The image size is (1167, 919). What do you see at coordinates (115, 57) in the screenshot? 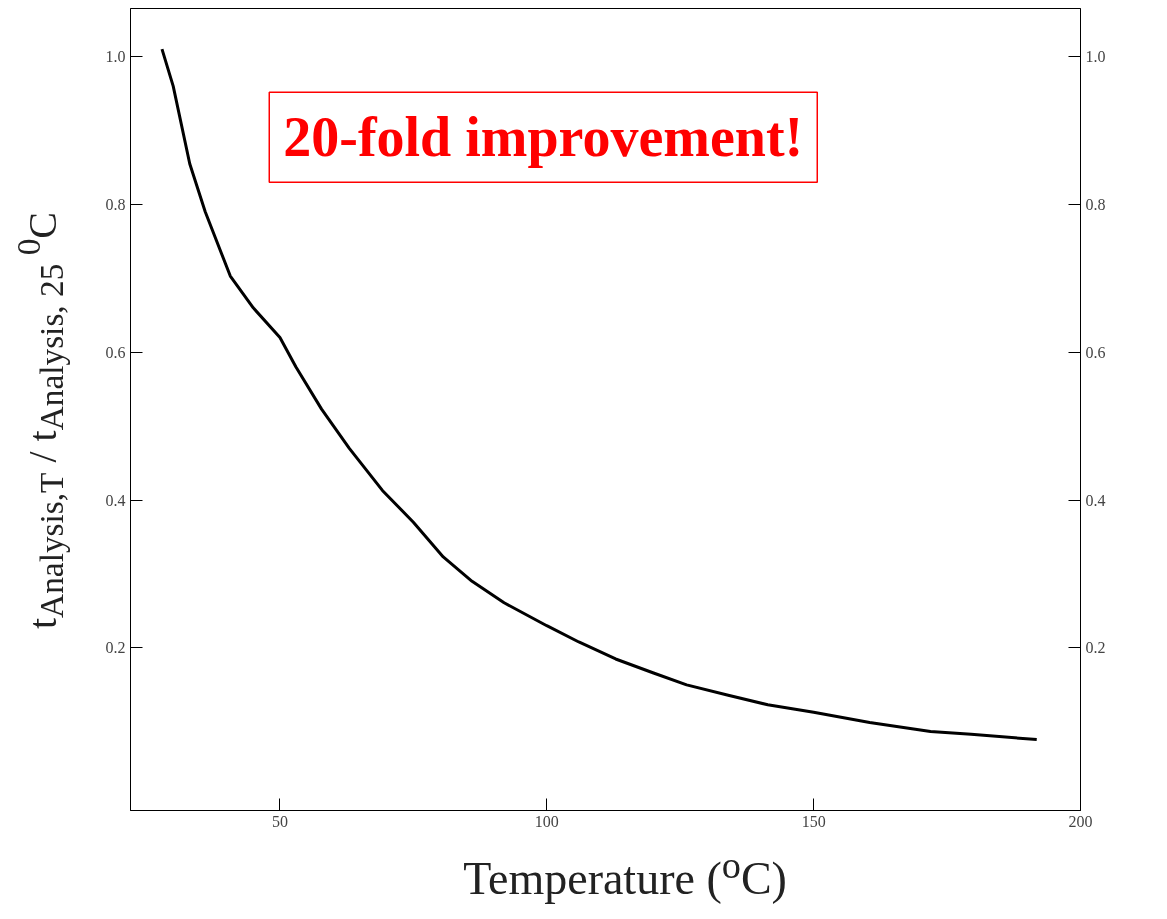
I see `y-tick-label: 1.0` at bounding box center [115, 57].